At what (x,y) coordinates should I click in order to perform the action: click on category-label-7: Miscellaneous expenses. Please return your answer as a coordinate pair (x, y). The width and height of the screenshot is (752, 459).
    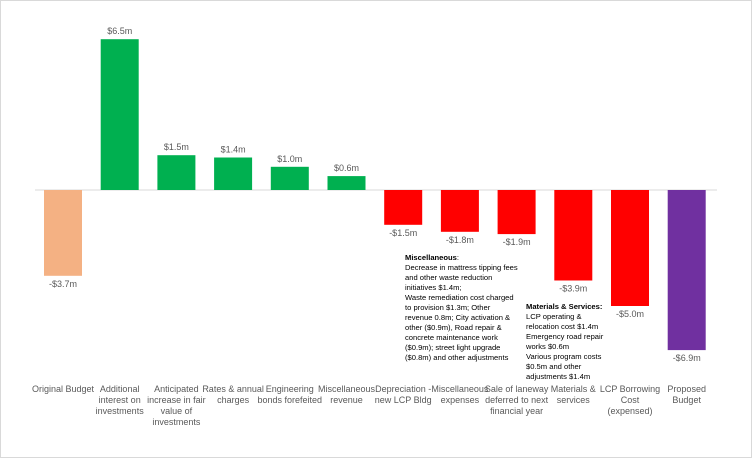
    Looking at the image, I should click on (460, 394).